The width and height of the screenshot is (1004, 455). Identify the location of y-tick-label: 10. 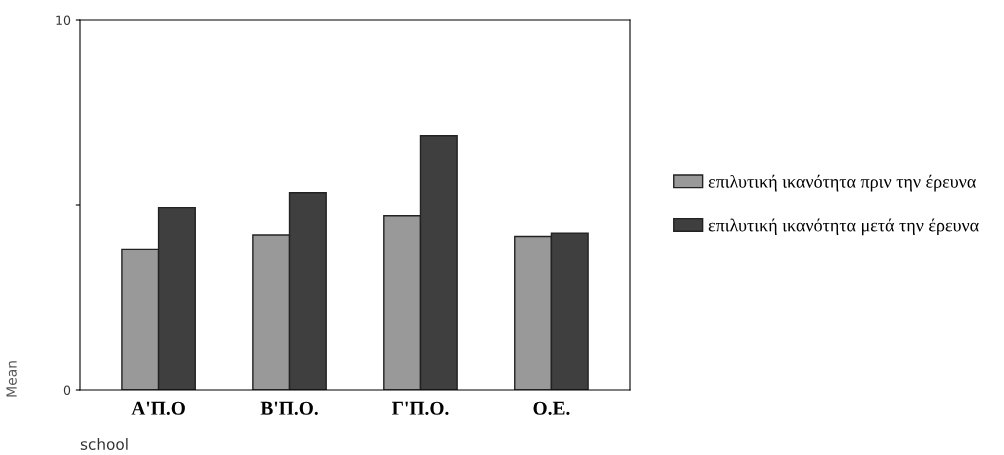
(63, 20).